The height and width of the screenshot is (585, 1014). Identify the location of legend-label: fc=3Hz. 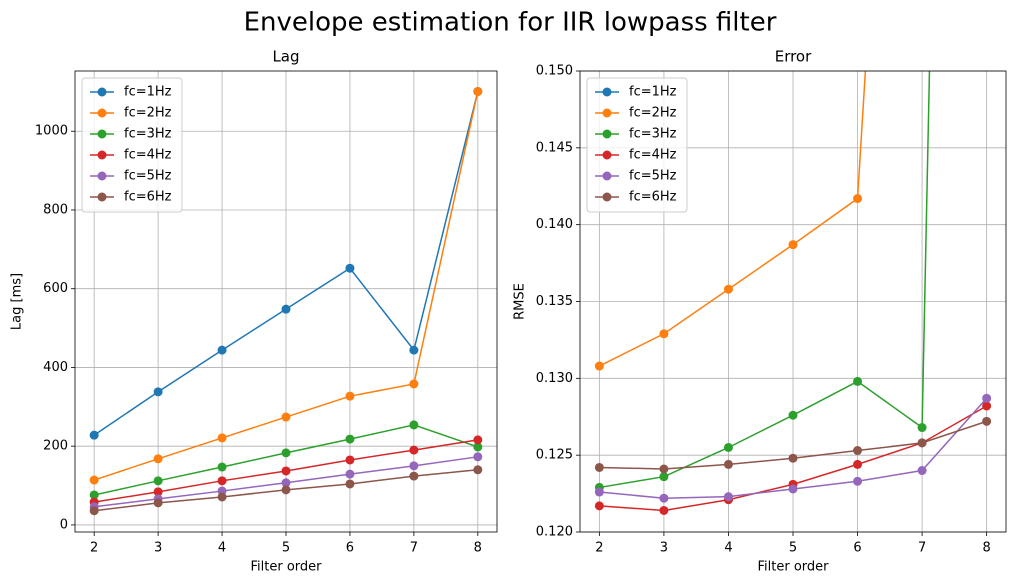
(653, 134).